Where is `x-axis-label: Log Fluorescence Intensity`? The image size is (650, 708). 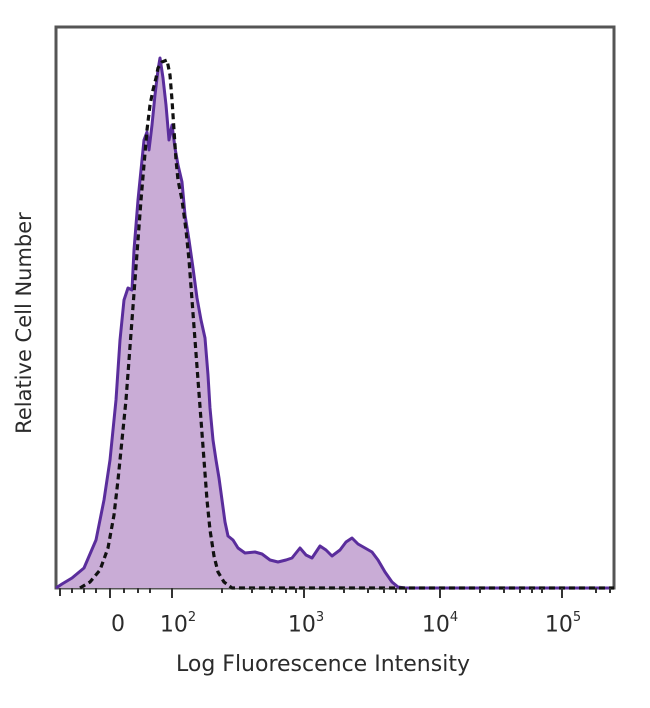 x-axis-label: Log Fluorescence Intensity is located at coordinates (323, 664).